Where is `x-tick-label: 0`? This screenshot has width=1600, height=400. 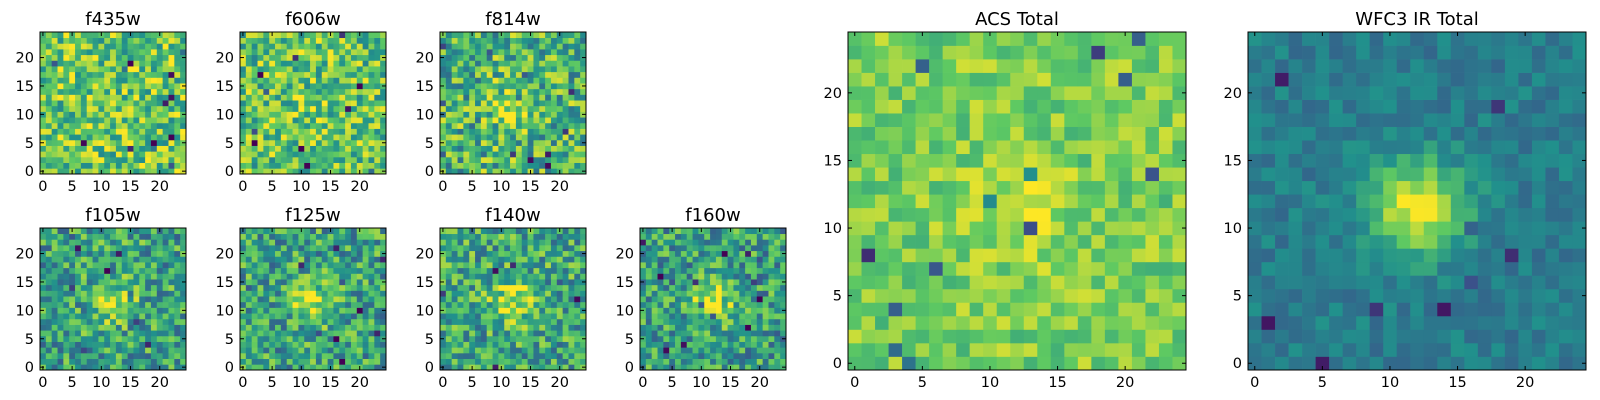 x-tick-label: 0 is located at coordinates (442, 187).